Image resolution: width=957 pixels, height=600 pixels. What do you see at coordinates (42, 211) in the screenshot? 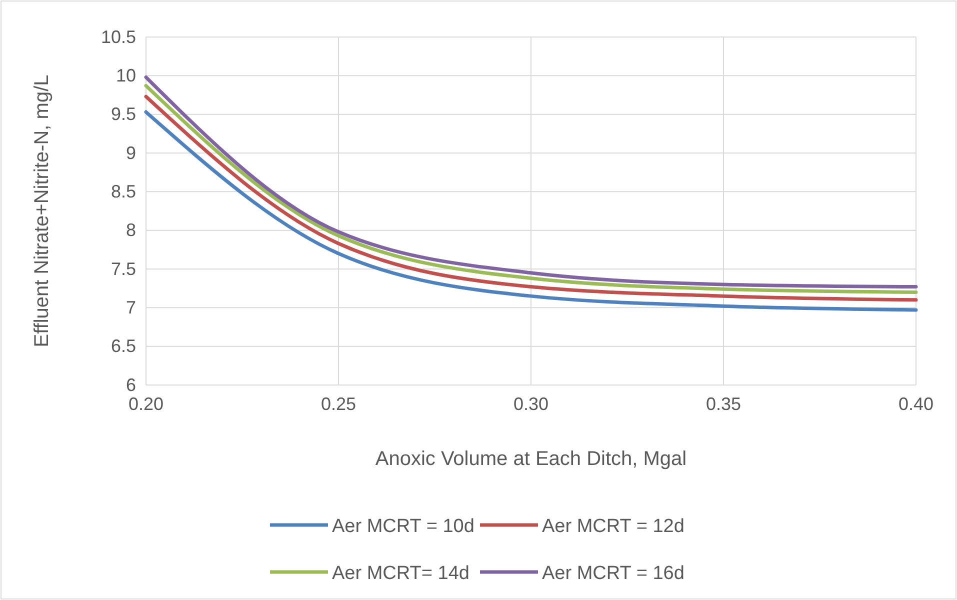
I see `y-axis-title: Effluent Nitrate+Nitrite-N, mg/L` at bounding box center [42, 211].